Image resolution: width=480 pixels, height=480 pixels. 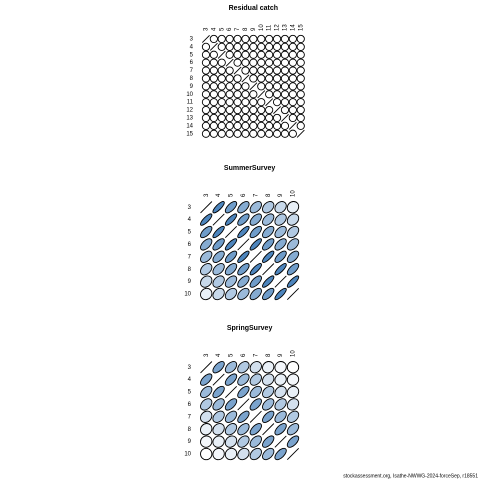 What do you see at coordinates (192, 55) in the screenshot?
I see `row-label: 5` at bounding box center [192, 55].